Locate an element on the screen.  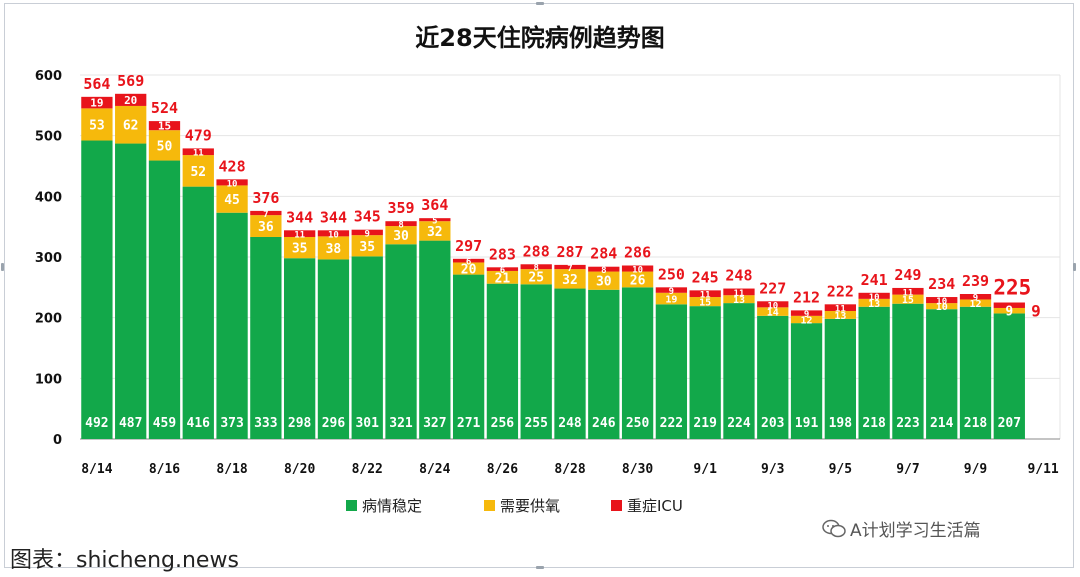
label-oxygen: 13 is located at coordinates (874, 304).